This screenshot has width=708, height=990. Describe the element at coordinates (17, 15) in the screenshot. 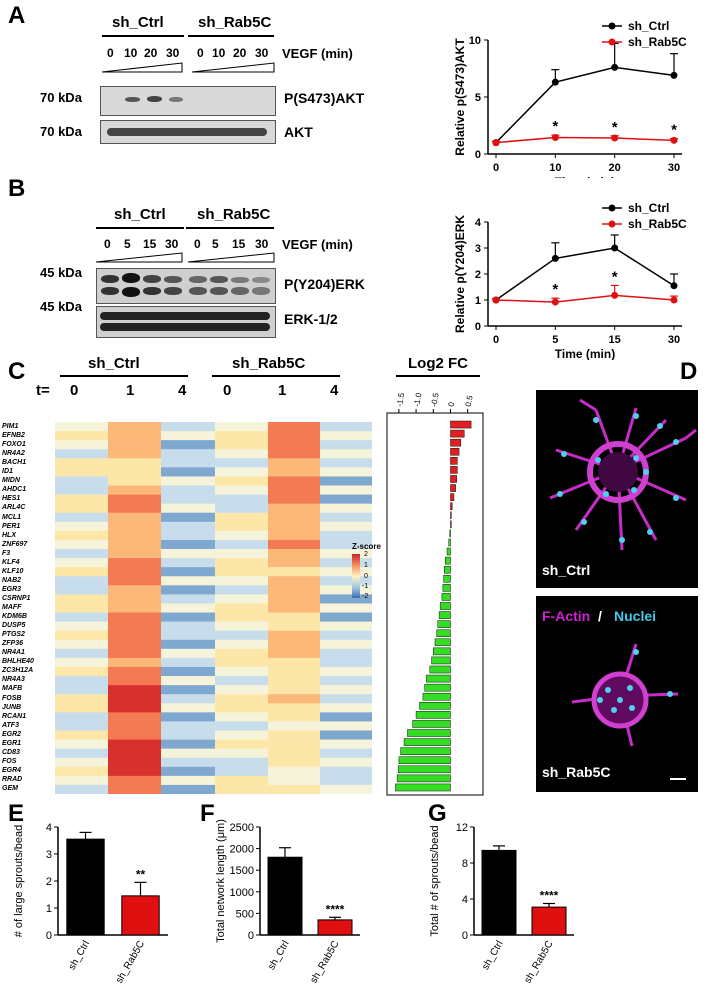

I see `panel-label-a: A` at that location.